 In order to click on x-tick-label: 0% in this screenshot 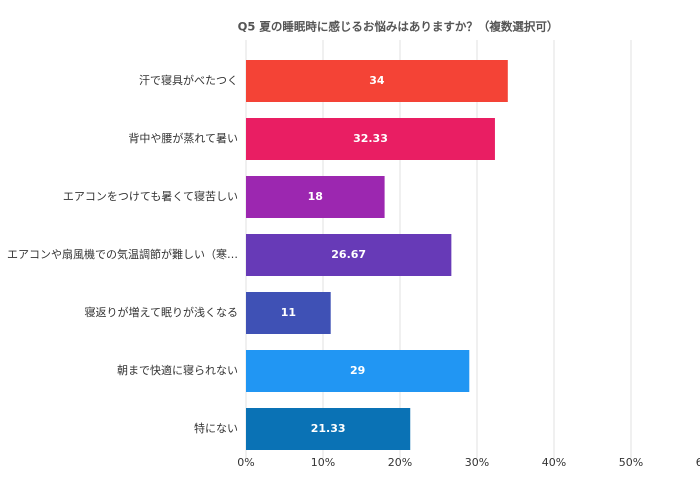, I will do `click(245, 462)`.